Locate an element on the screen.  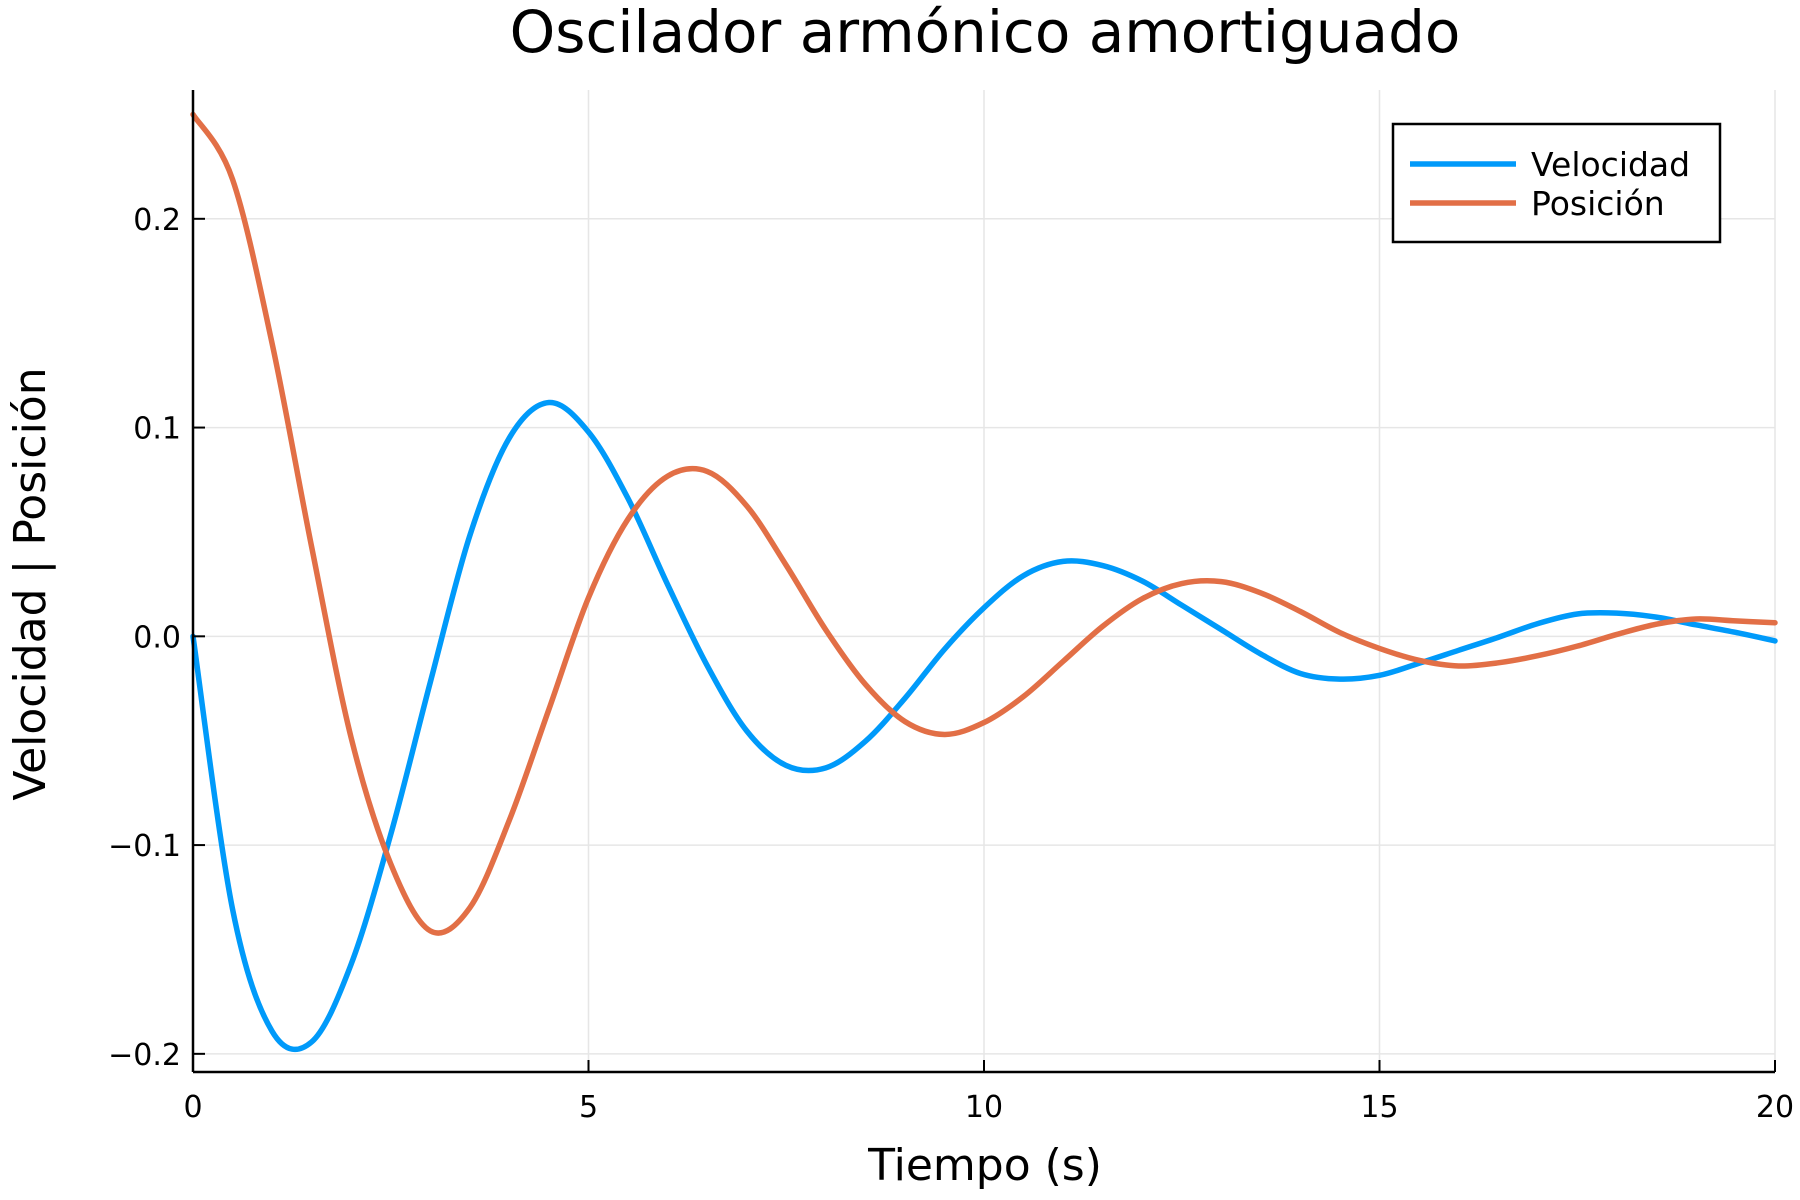
x-tick-label: 20 is located at coordinates (1775, 1107).